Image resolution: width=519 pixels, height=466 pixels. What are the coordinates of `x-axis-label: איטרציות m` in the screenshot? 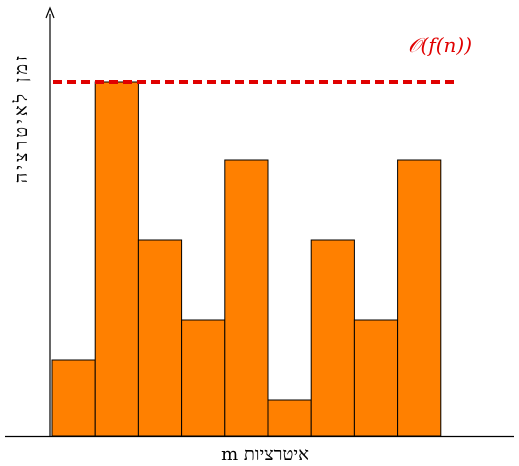 It's located at (265, 454).